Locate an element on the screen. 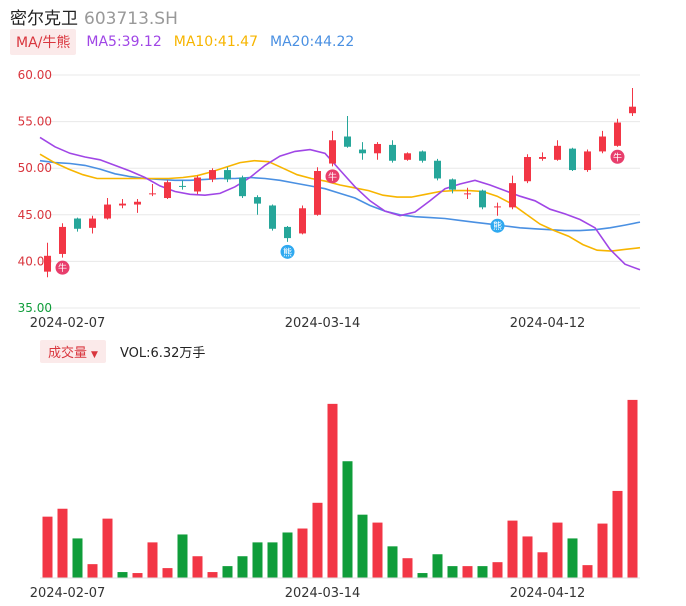  volume-x-tick-label: 2024-02-07 is located at coordinates (68, 593).